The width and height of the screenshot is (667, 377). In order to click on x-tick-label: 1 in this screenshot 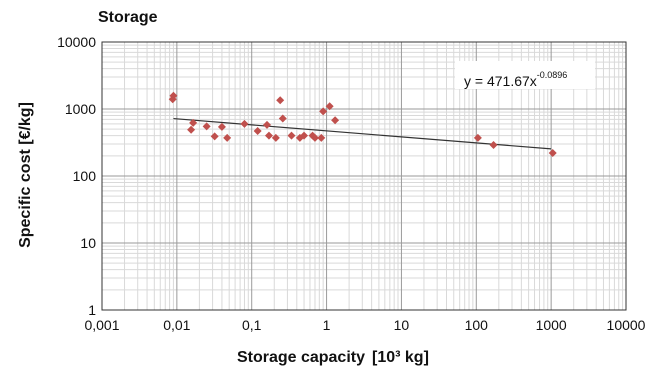, I will do `click(327, 325)`.